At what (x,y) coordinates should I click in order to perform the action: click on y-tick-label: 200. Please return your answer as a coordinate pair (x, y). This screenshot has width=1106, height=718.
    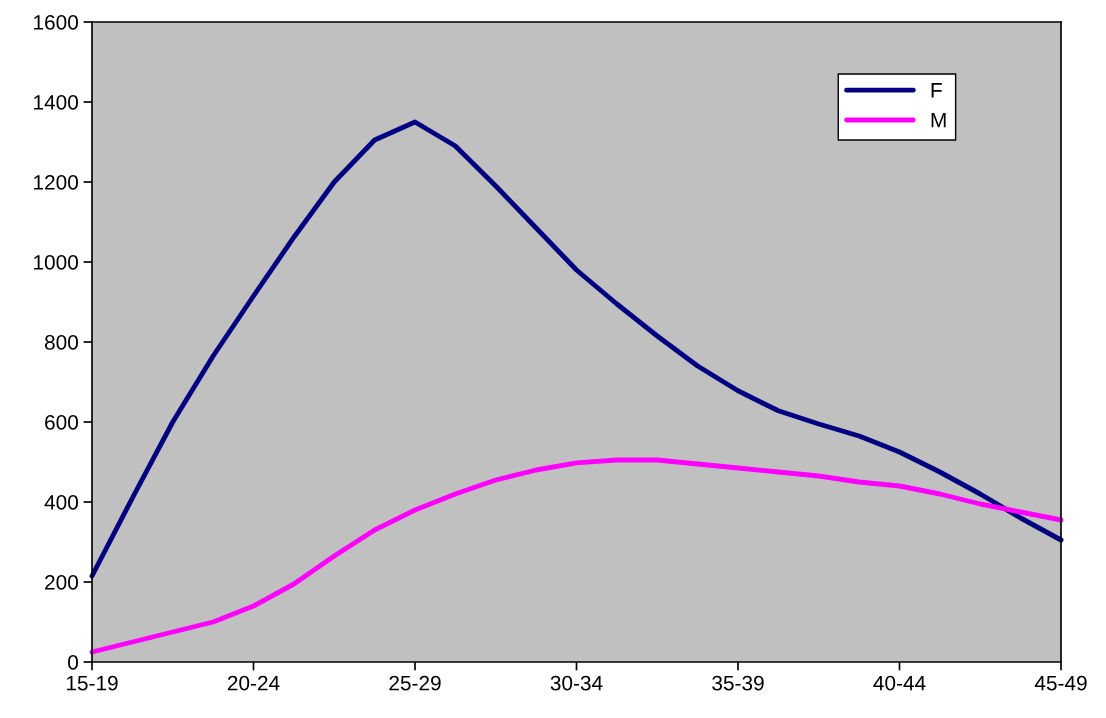
    Looking at the image, I should click on (61, 582).